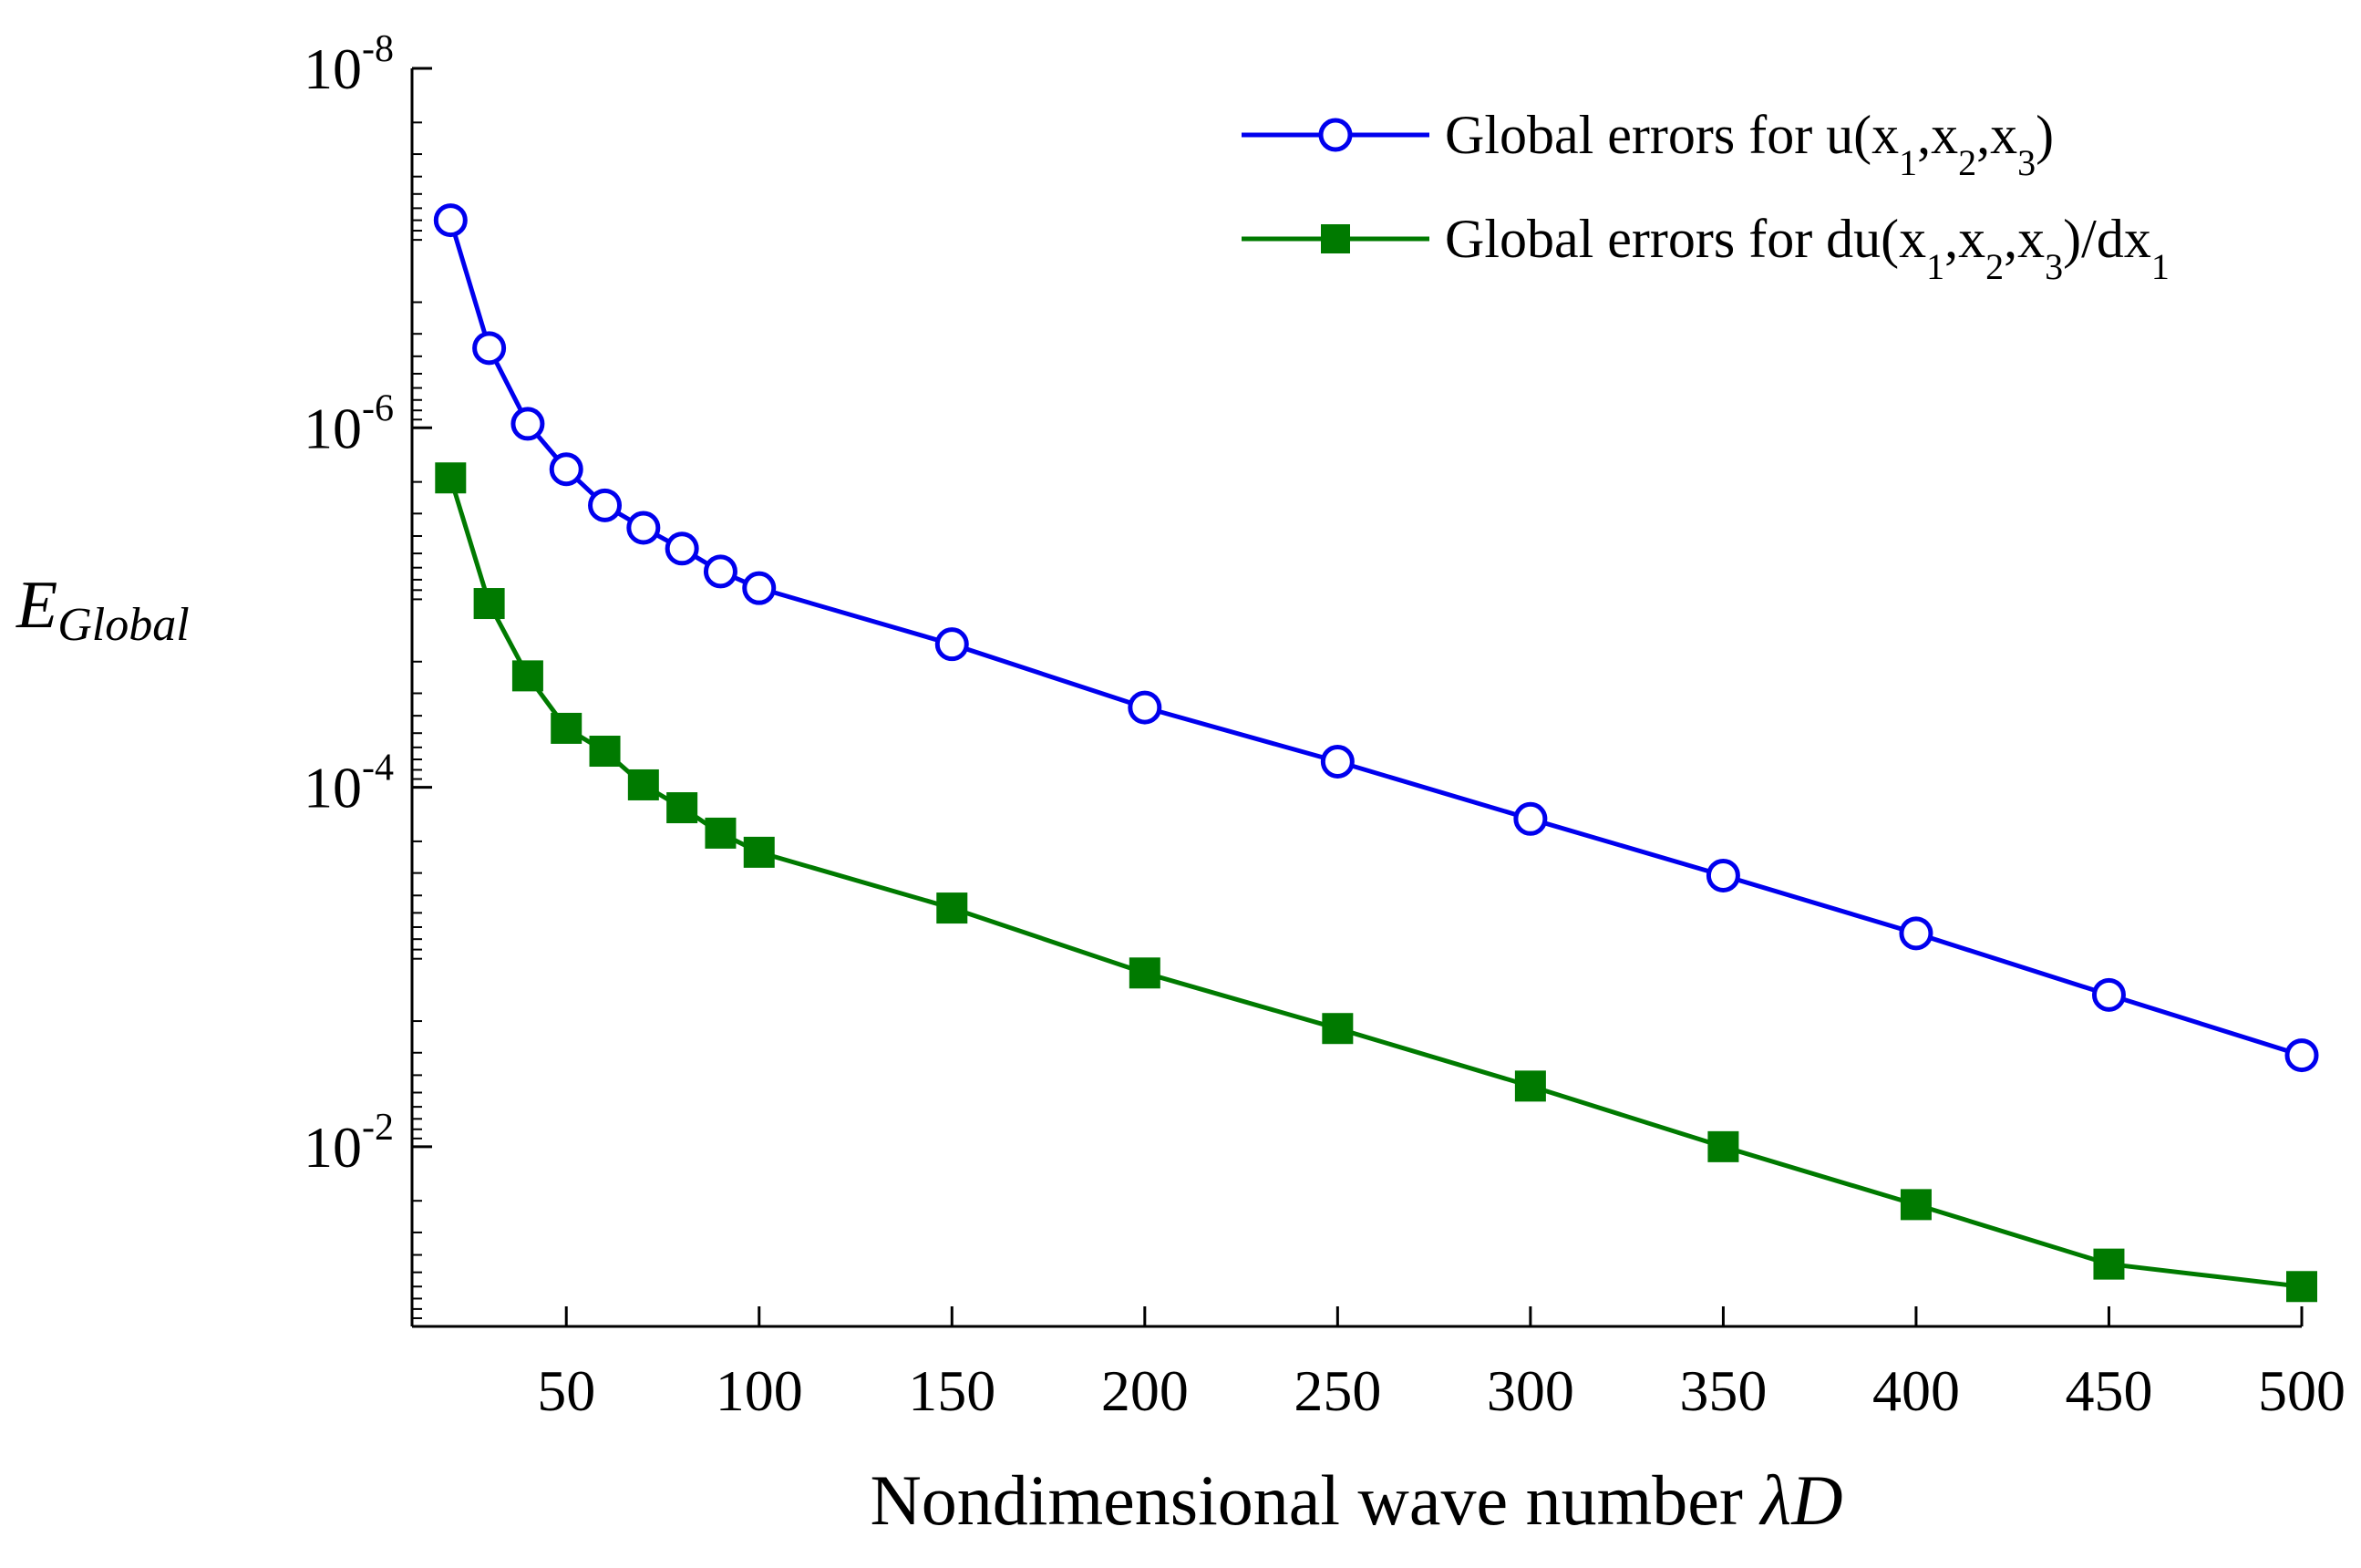 The image size is (2361, 1568). Describe the element at coordinates (759, 1390) in the screenshot. I see `x-tick-label: 100` at that location.